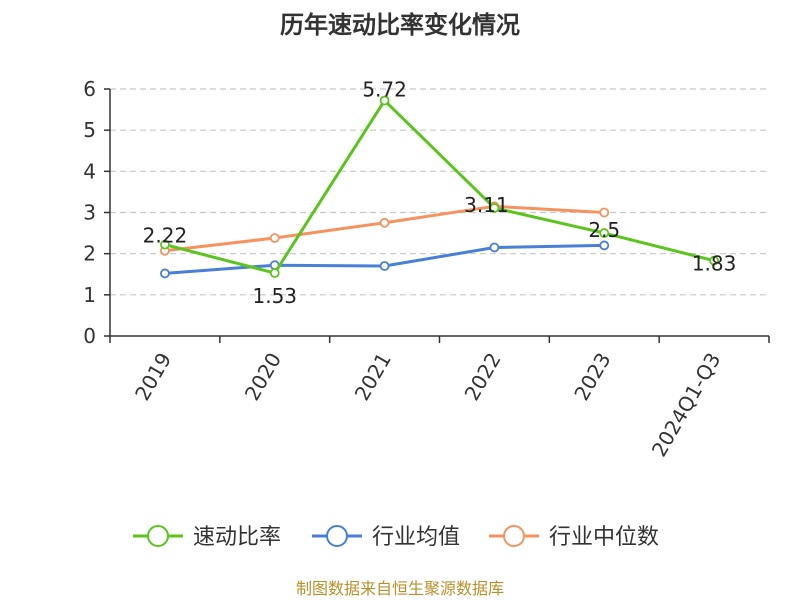  I want to click on x-tick-label: 2020, so click(263, 377).